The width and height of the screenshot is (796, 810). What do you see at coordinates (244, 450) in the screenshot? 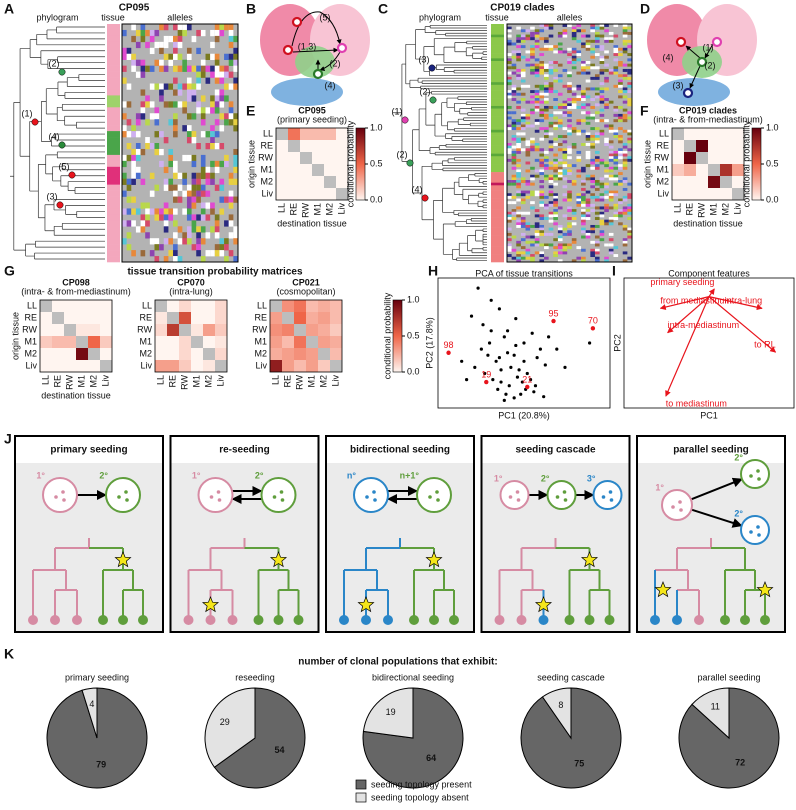
I see `topology-title: re-seeding` at bounding box center [244, 450].